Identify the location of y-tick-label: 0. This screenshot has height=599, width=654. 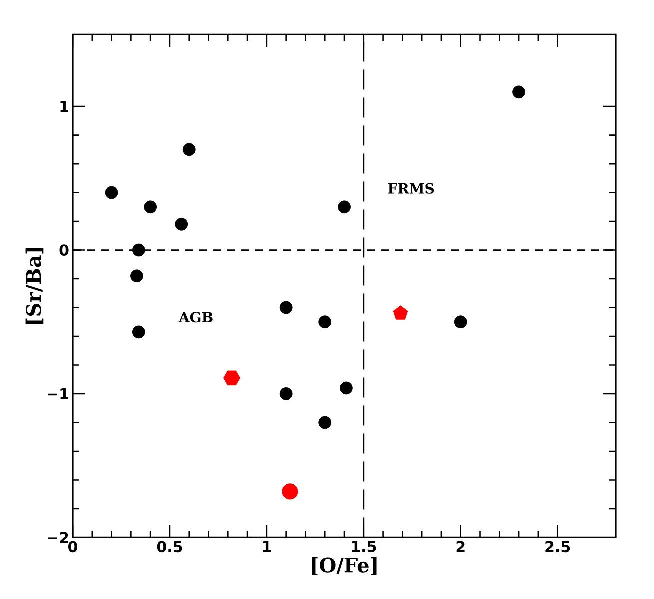
(64, 250).